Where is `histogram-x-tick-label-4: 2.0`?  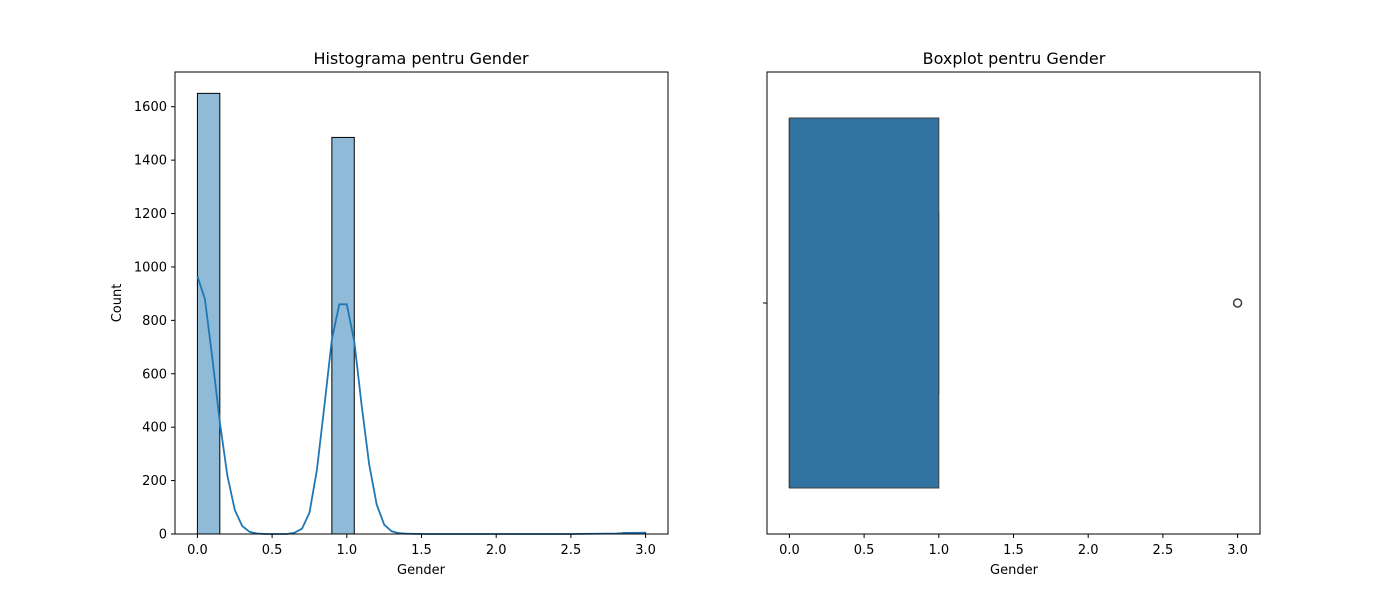
histogram-x-tick-label-4: 2.0 is located at coordinates (496, 550).